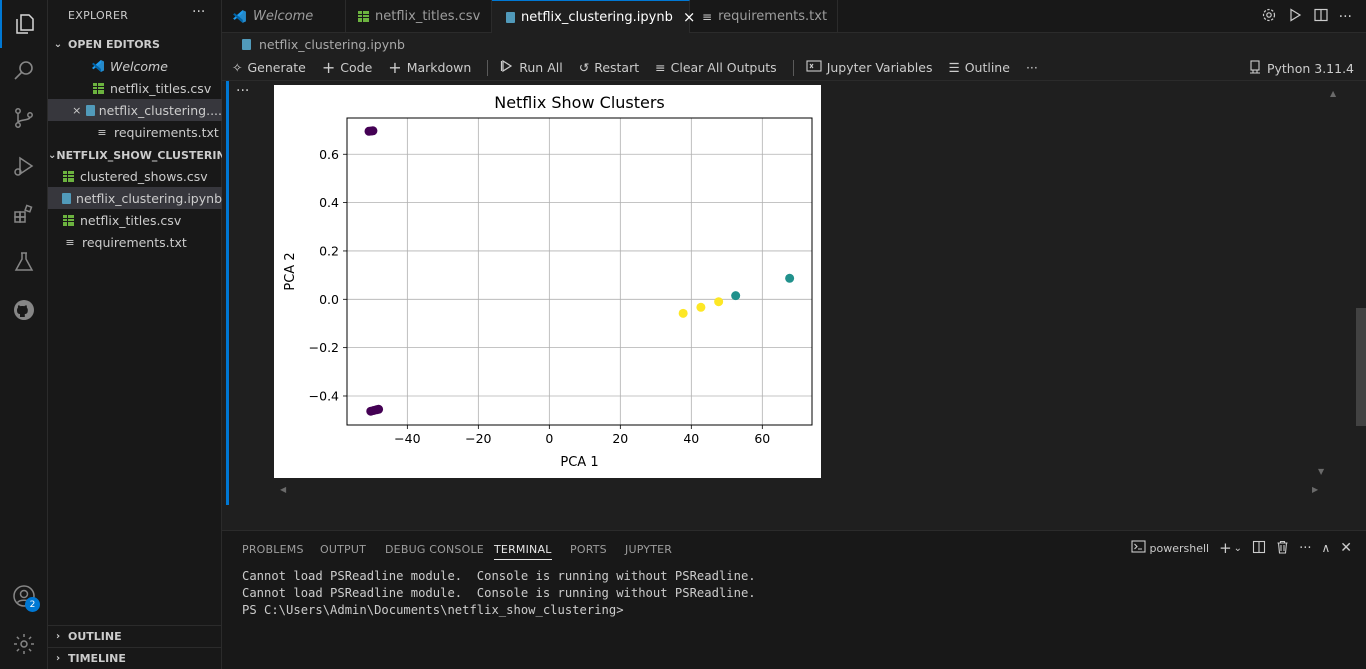 The height and width of the screenshot is (669, 1366). What do you see at coordinates (1333, 93) in the screenshot?
I see `scroll-up-arrow: ▲` at bounding box center [1333, 93].